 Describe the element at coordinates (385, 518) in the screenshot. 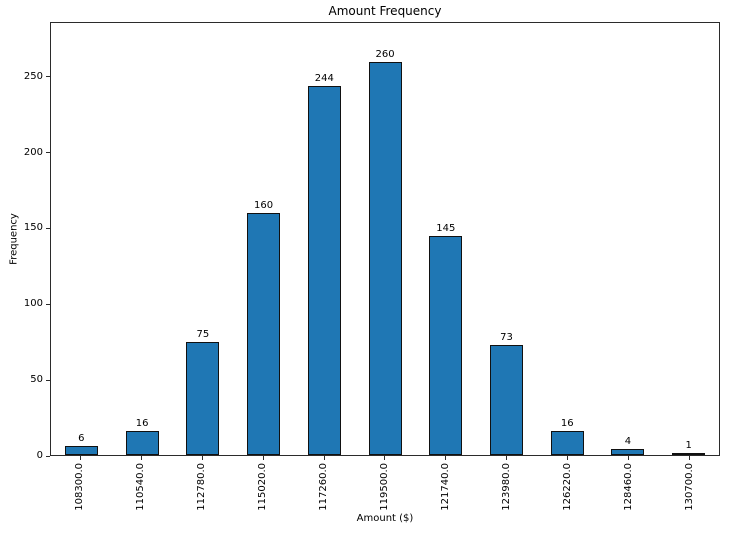

I see `x-axis-label: Amount ($)` at that location.